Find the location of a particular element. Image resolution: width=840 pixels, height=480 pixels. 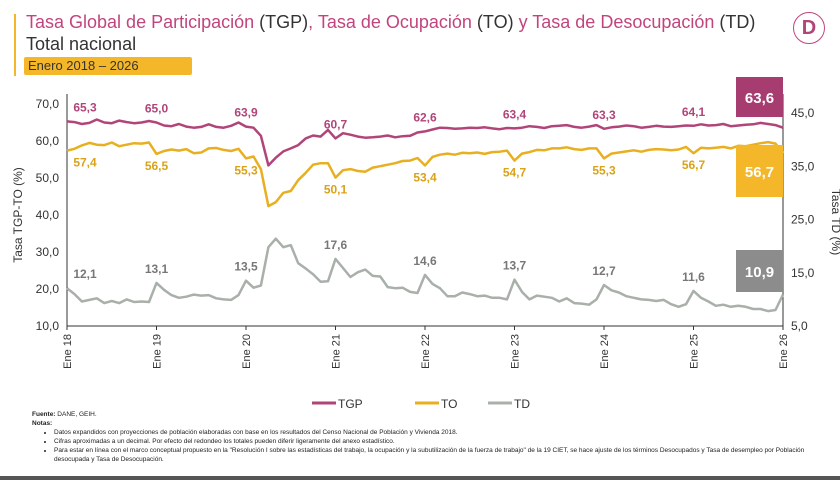

data-label: 53,4 is located at coordinates (425, 177).